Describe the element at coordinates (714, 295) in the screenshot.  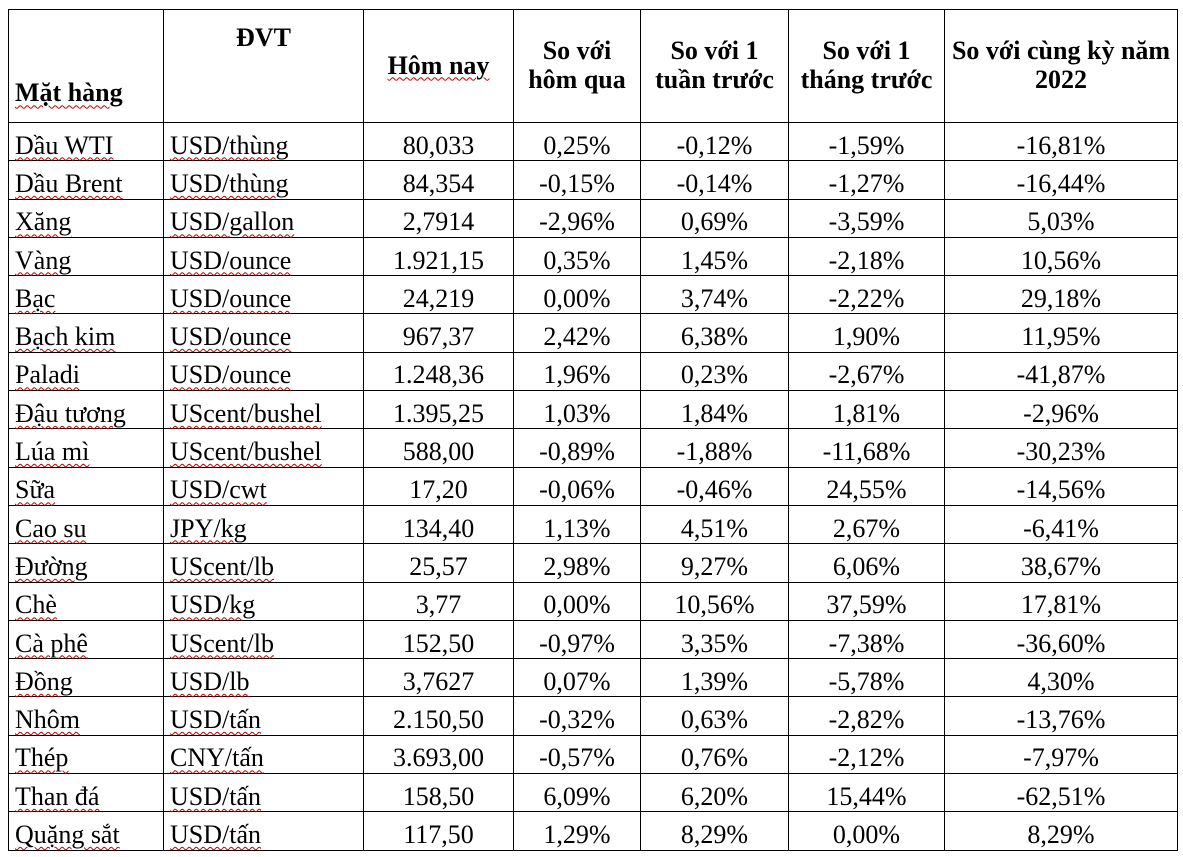
I see `cell-vs-week: 3,74%` at that location.